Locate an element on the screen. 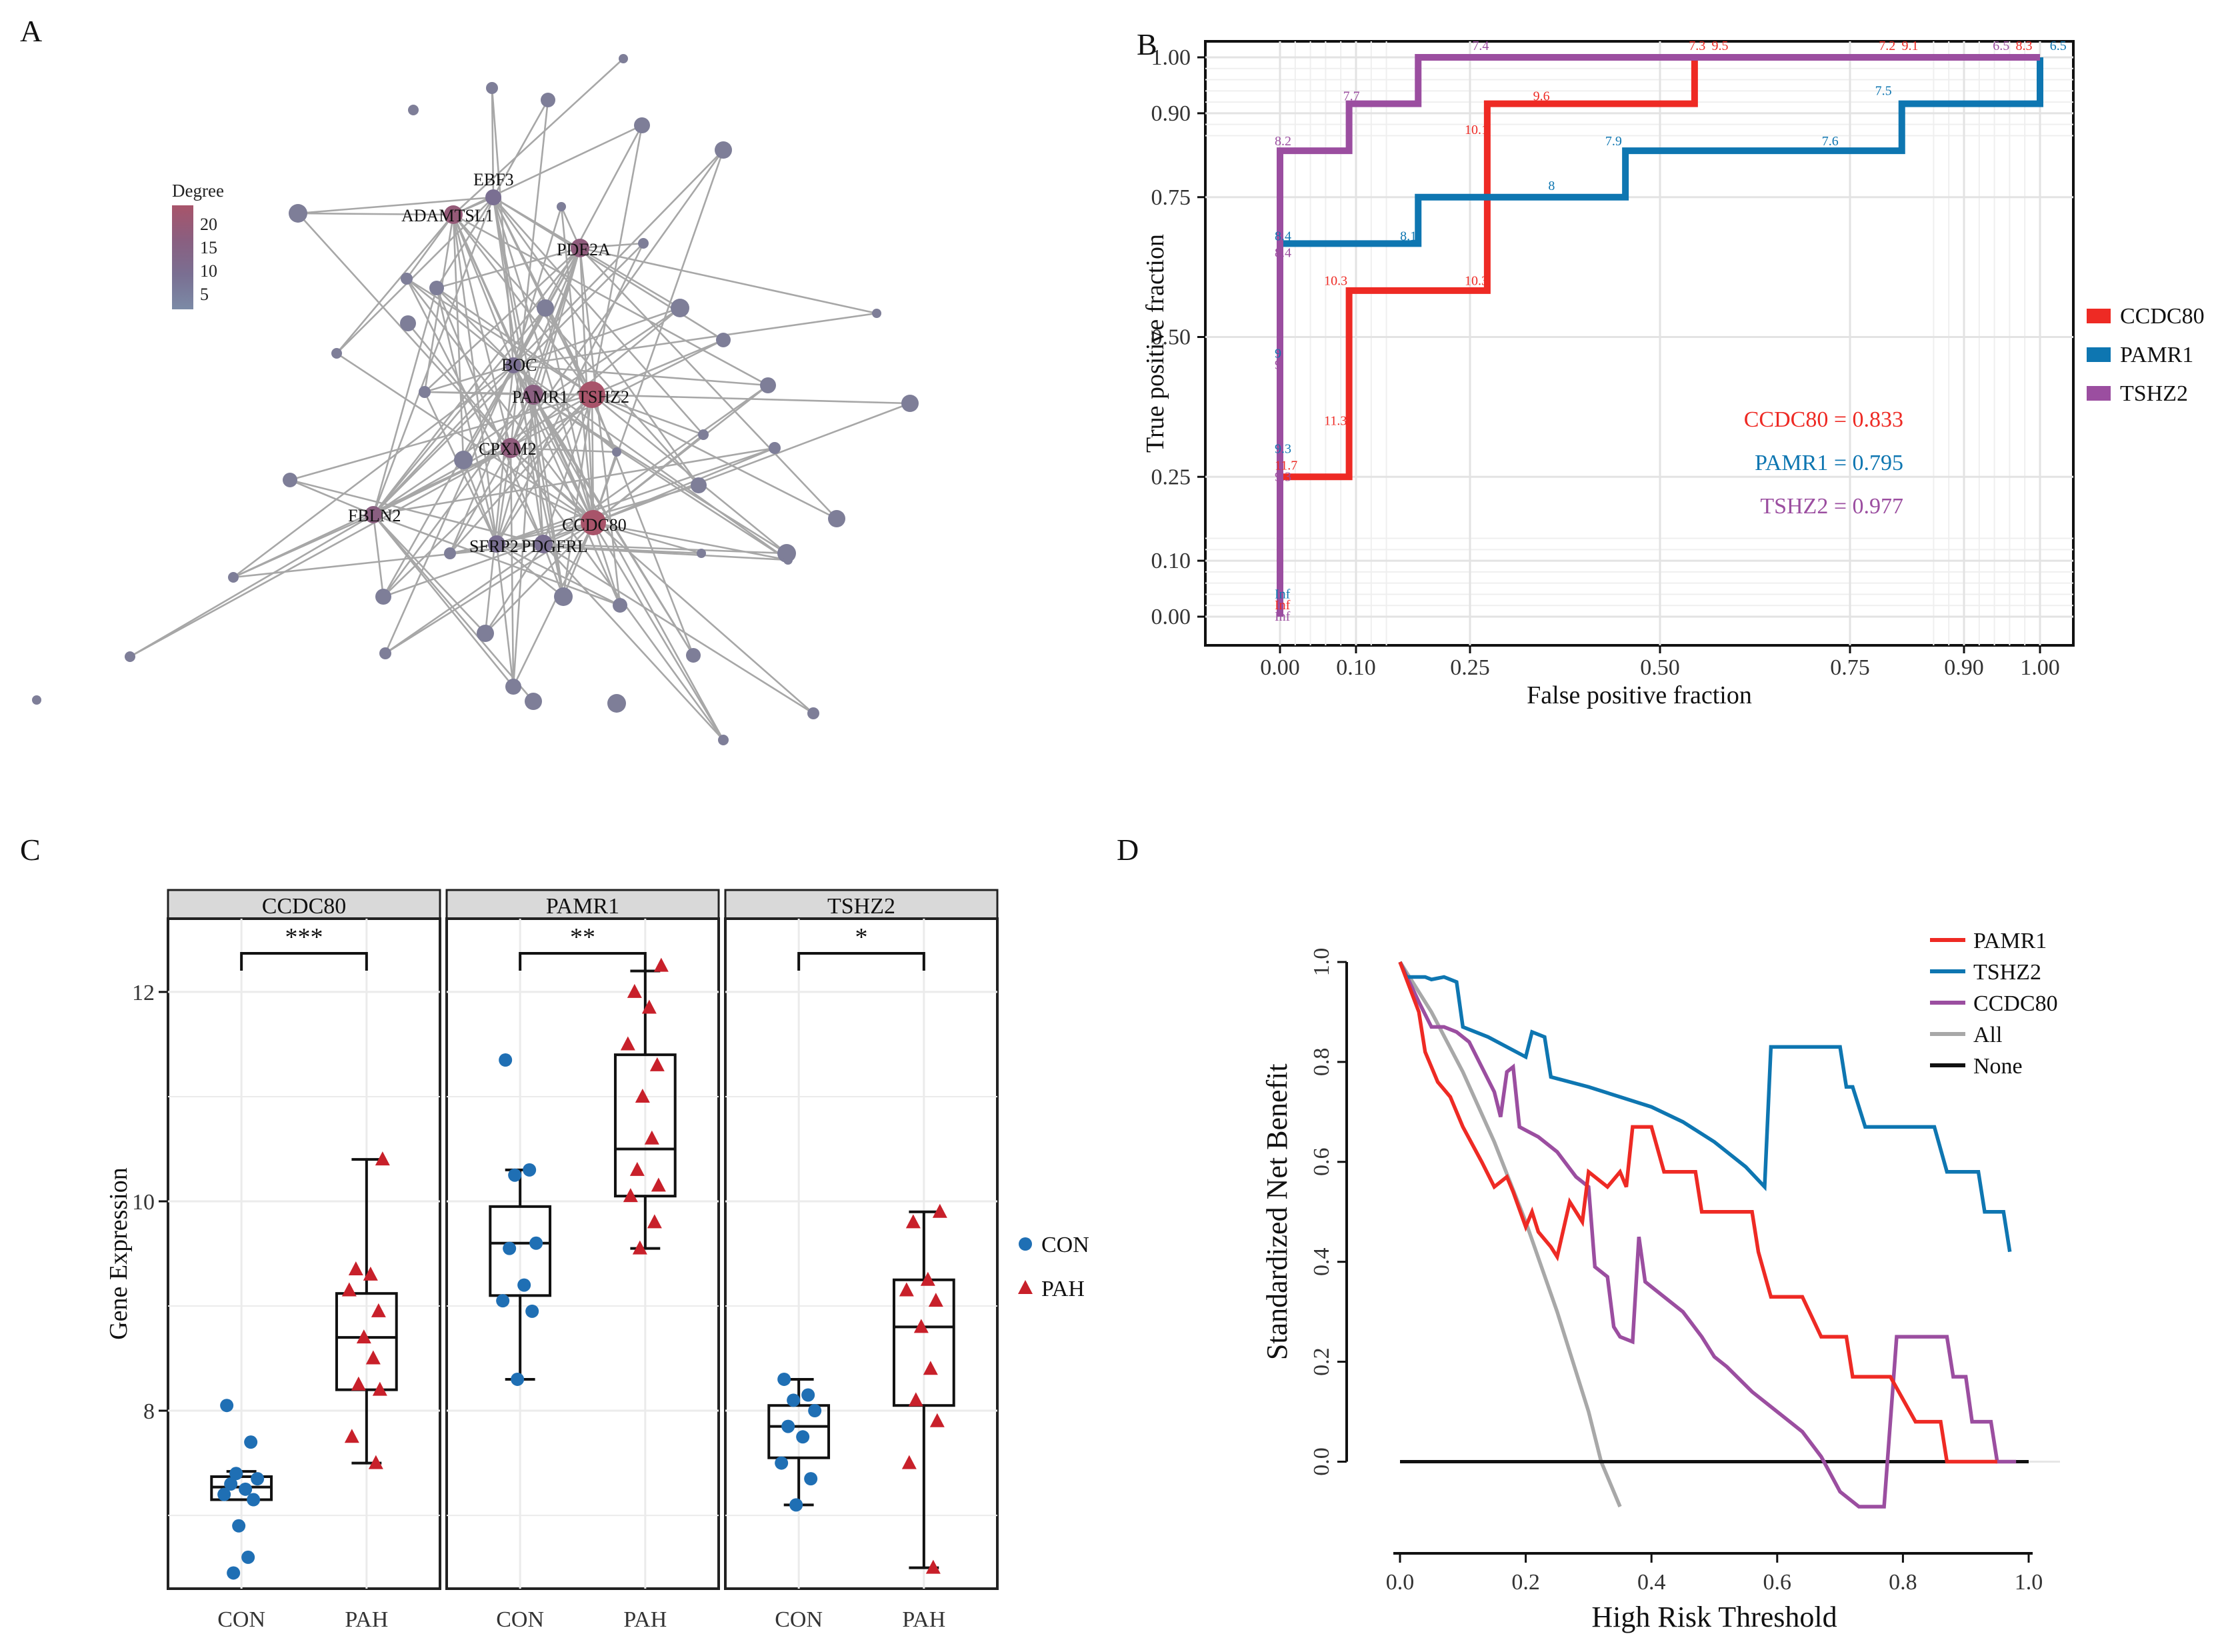 This screenshot has height=1652, width=2238. roc-cutoff-label: 6.5 is located at coordinates (2058, 46).